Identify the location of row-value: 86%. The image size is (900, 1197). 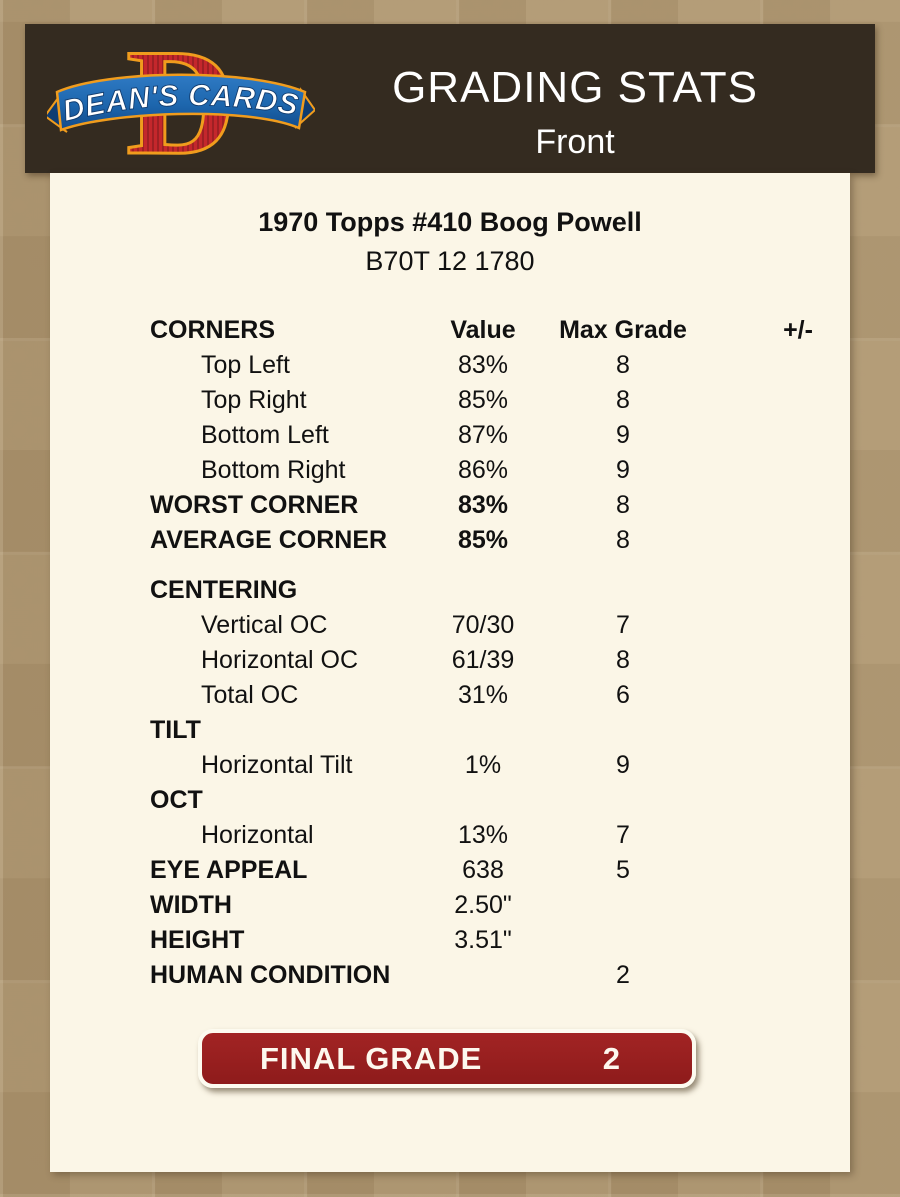
(483, 470).